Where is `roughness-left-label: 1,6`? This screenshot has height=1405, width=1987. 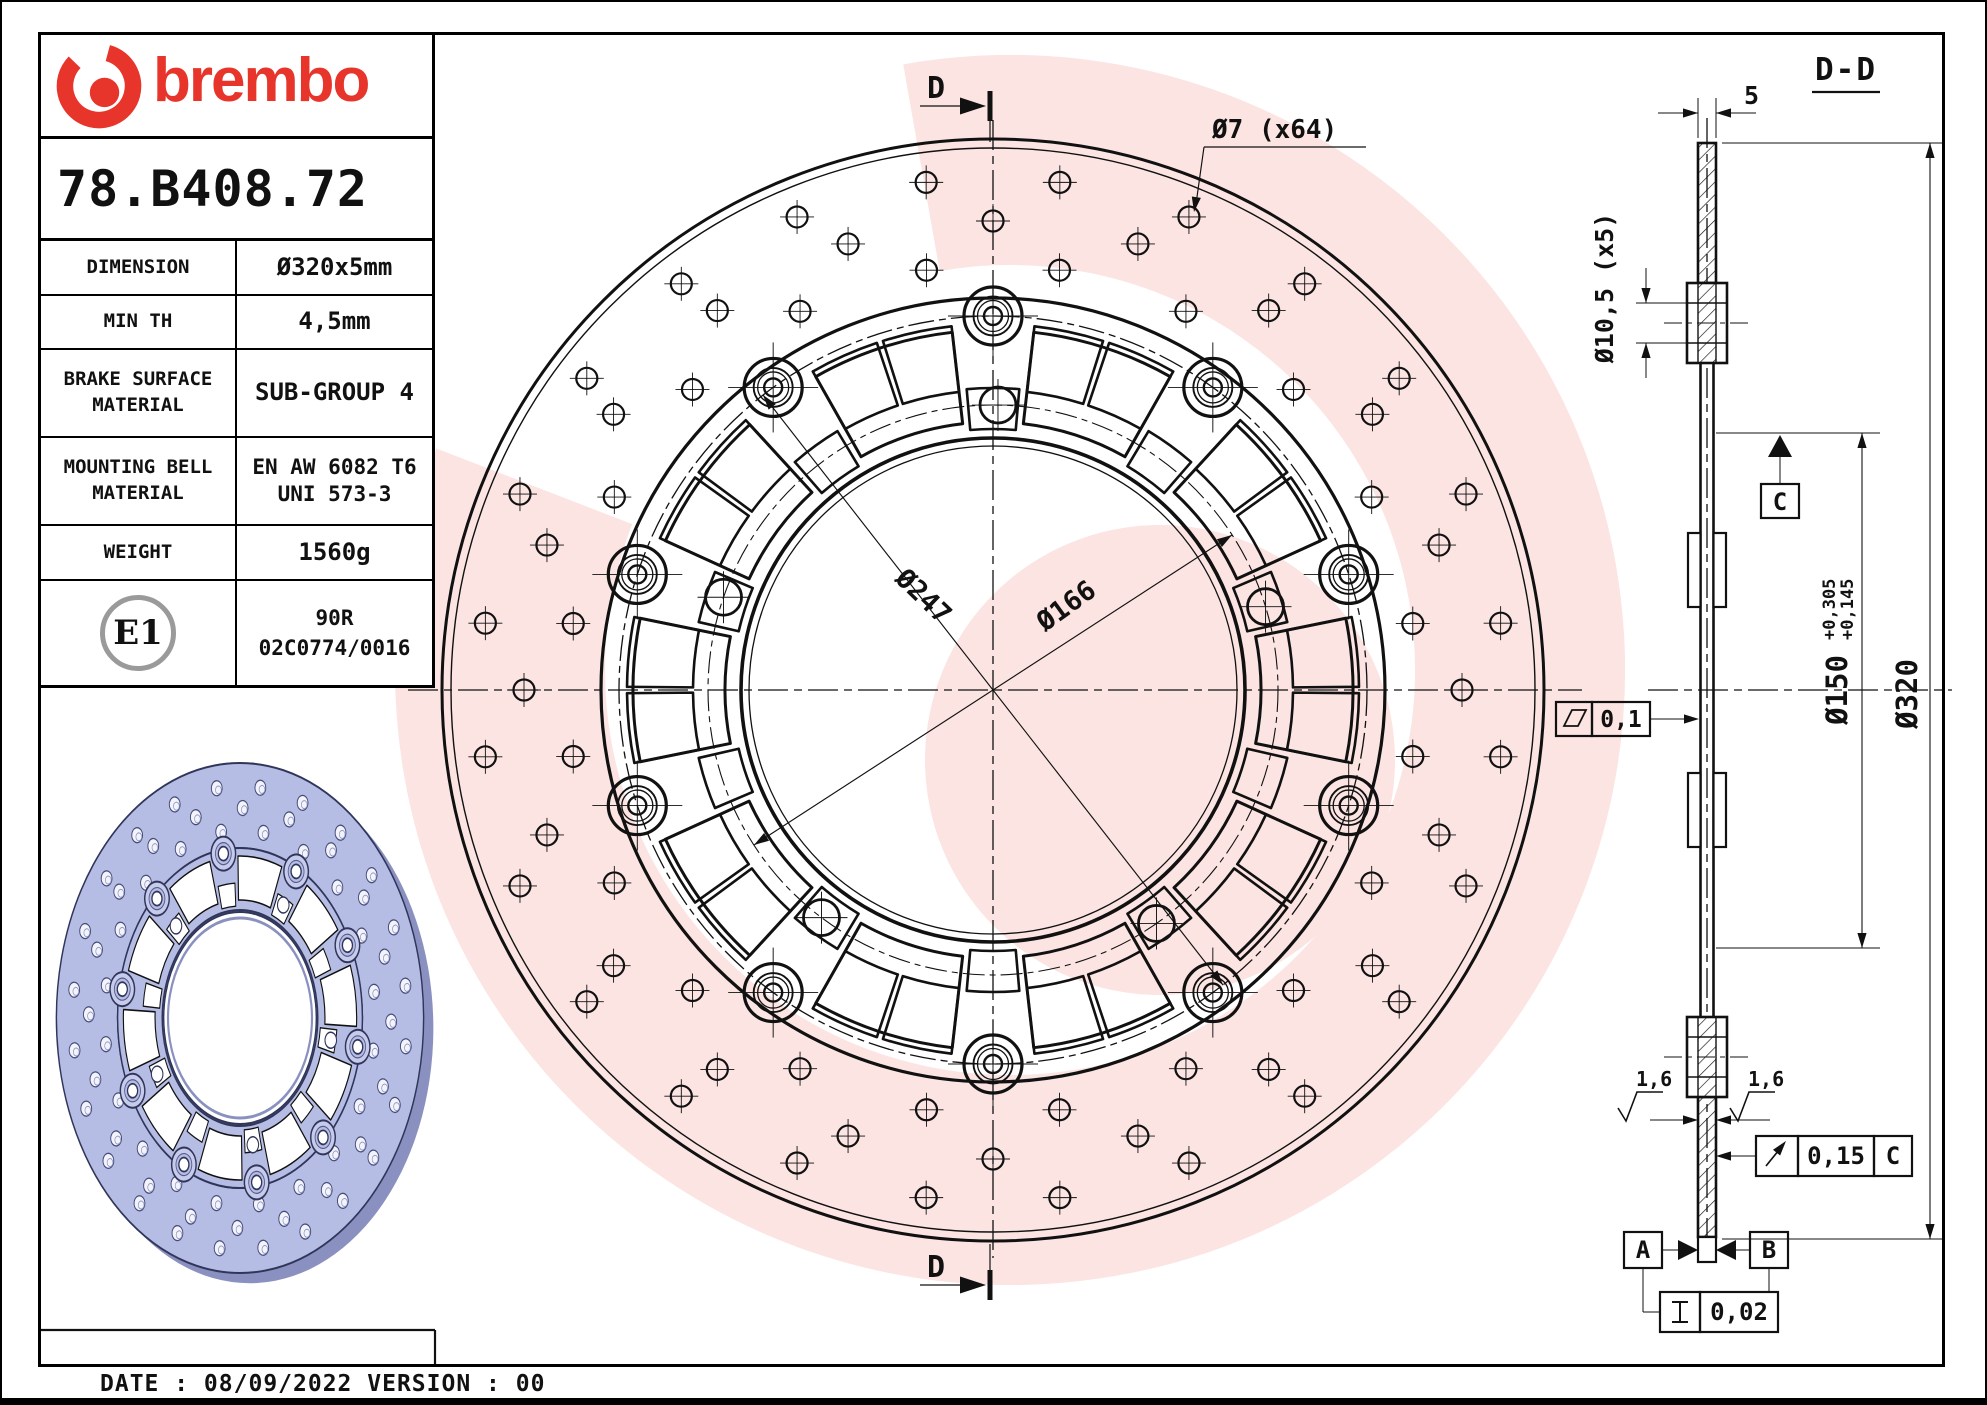
roughness-left-label: 1,6 is located at coordinates (1654, 1079).